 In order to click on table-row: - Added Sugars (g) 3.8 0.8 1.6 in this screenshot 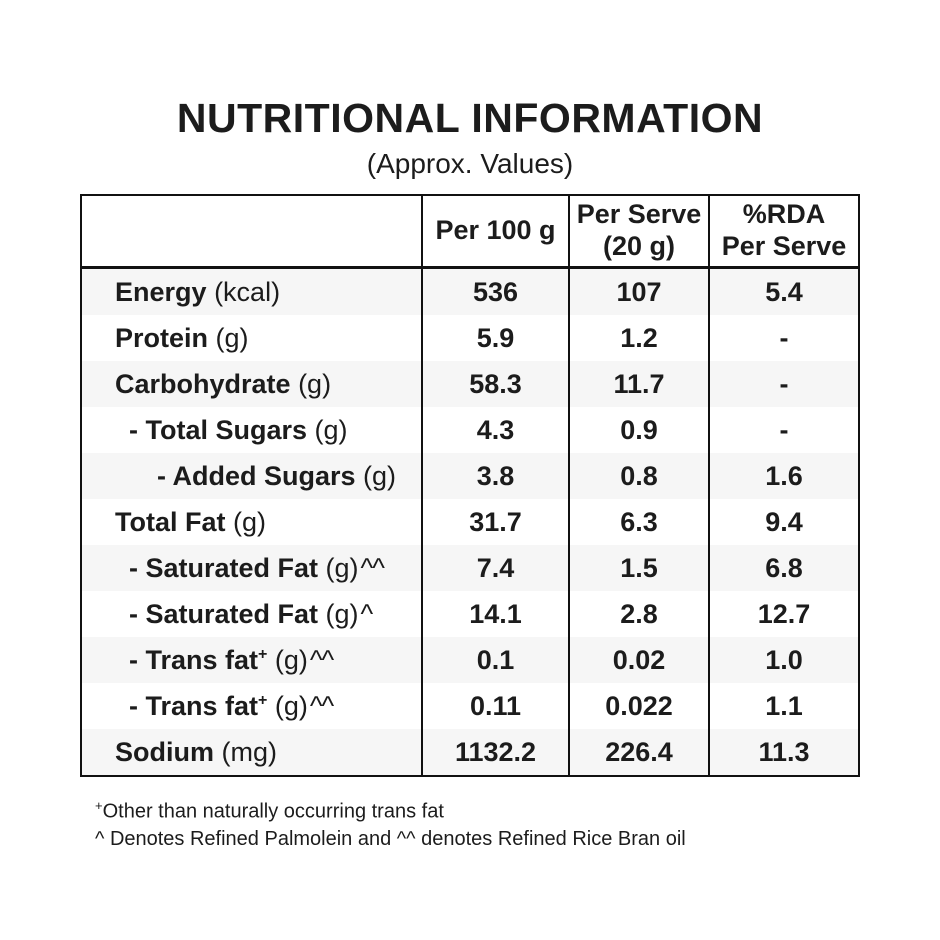, I will do `click(470, 476)`.